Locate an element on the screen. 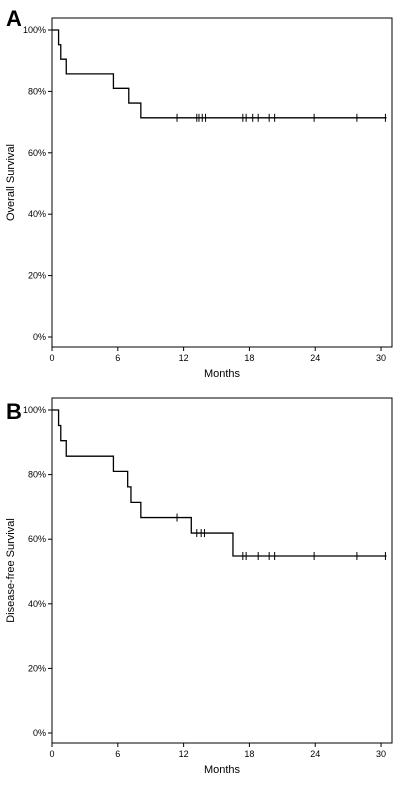  survival-curve is located at coordinates (219, 74).